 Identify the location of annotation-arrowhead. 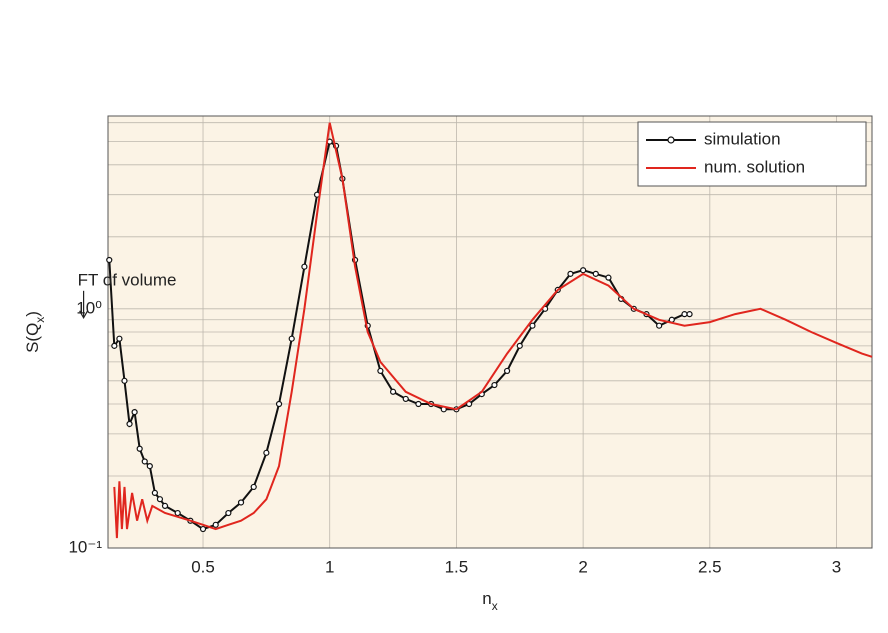
(84, 315).